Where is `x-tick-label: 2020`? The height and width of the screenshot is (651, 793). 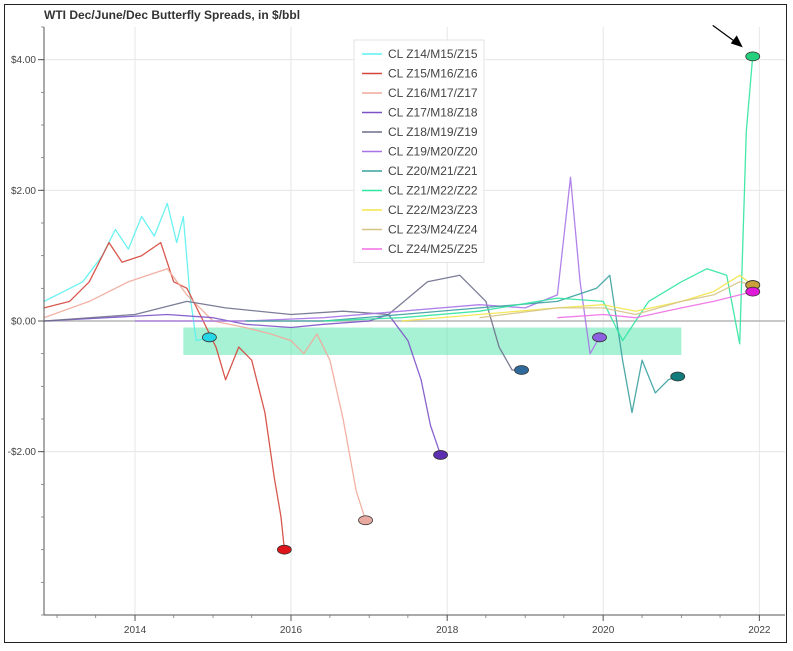
x-tick-label: 2020 is located at coordinates (603, 630).